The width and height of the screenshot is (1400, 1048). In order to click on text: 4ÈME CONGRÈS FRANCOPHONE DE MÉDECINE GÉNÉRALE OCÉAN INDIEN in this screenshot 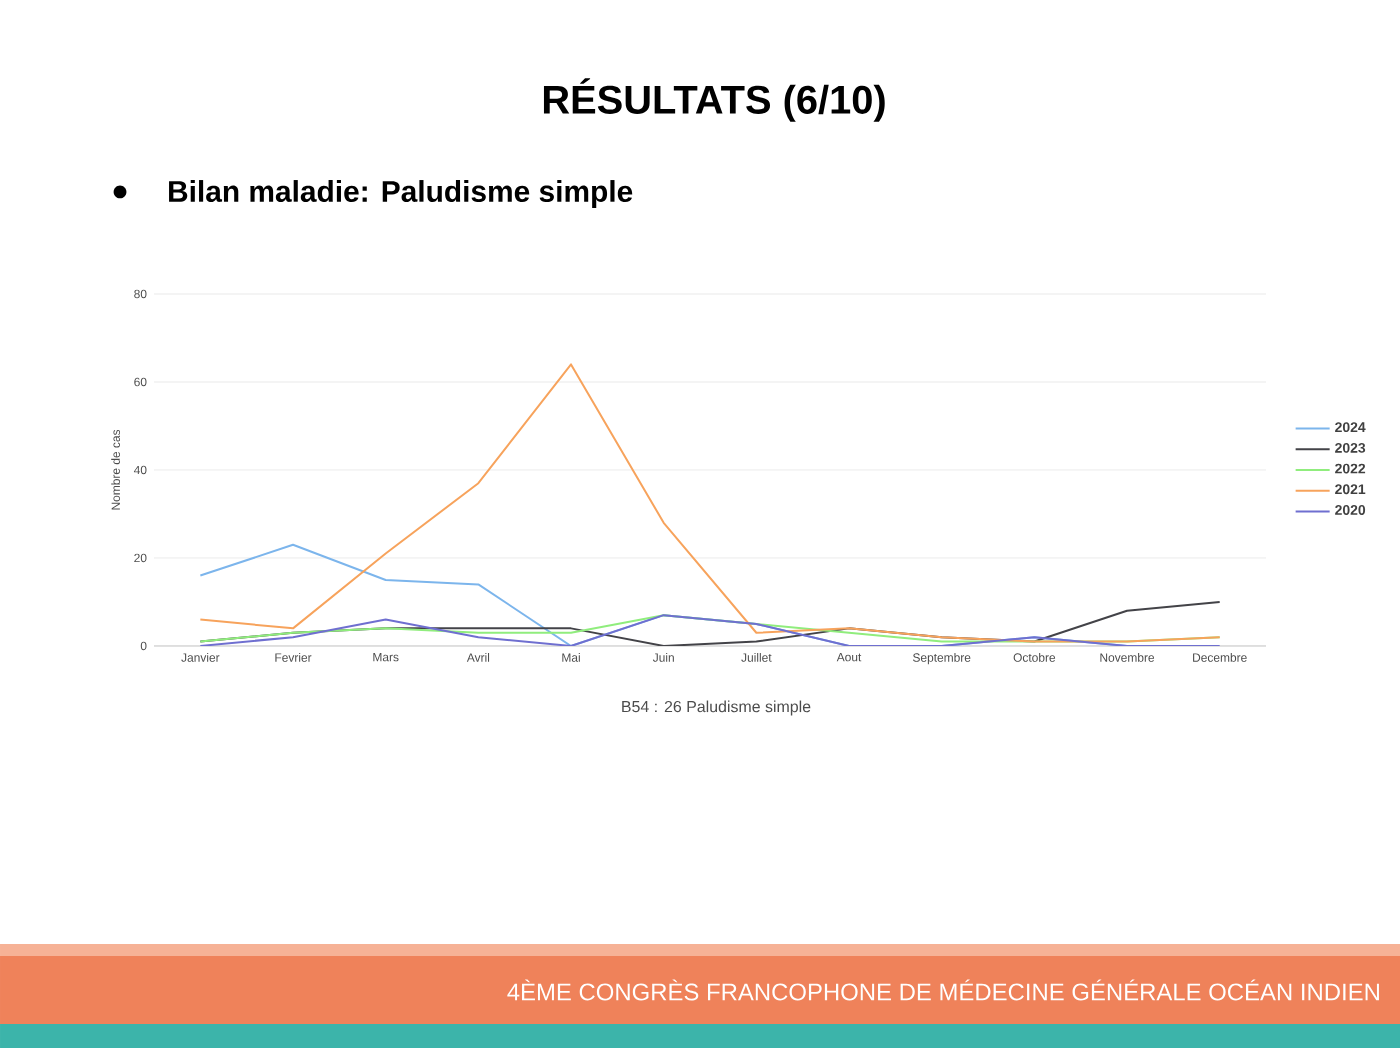, I will do `click(943, 990)`.